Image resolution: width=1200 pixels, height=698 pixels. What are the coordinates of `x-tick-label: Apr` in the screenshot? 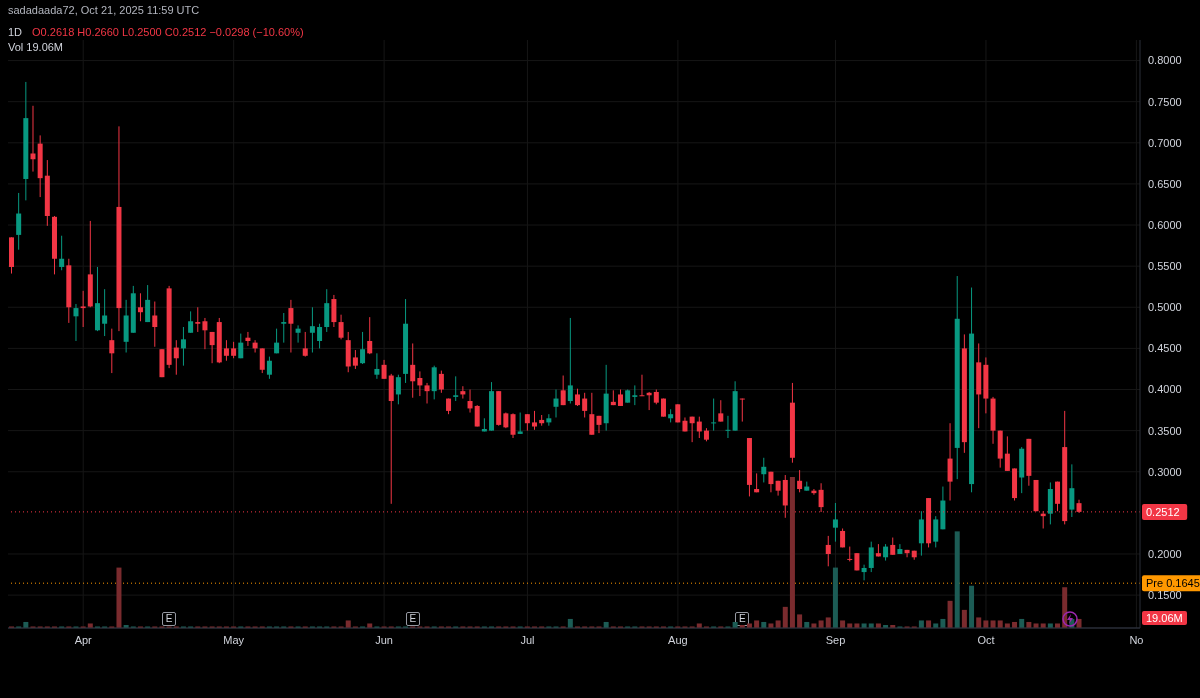 It's located at (83, 639).